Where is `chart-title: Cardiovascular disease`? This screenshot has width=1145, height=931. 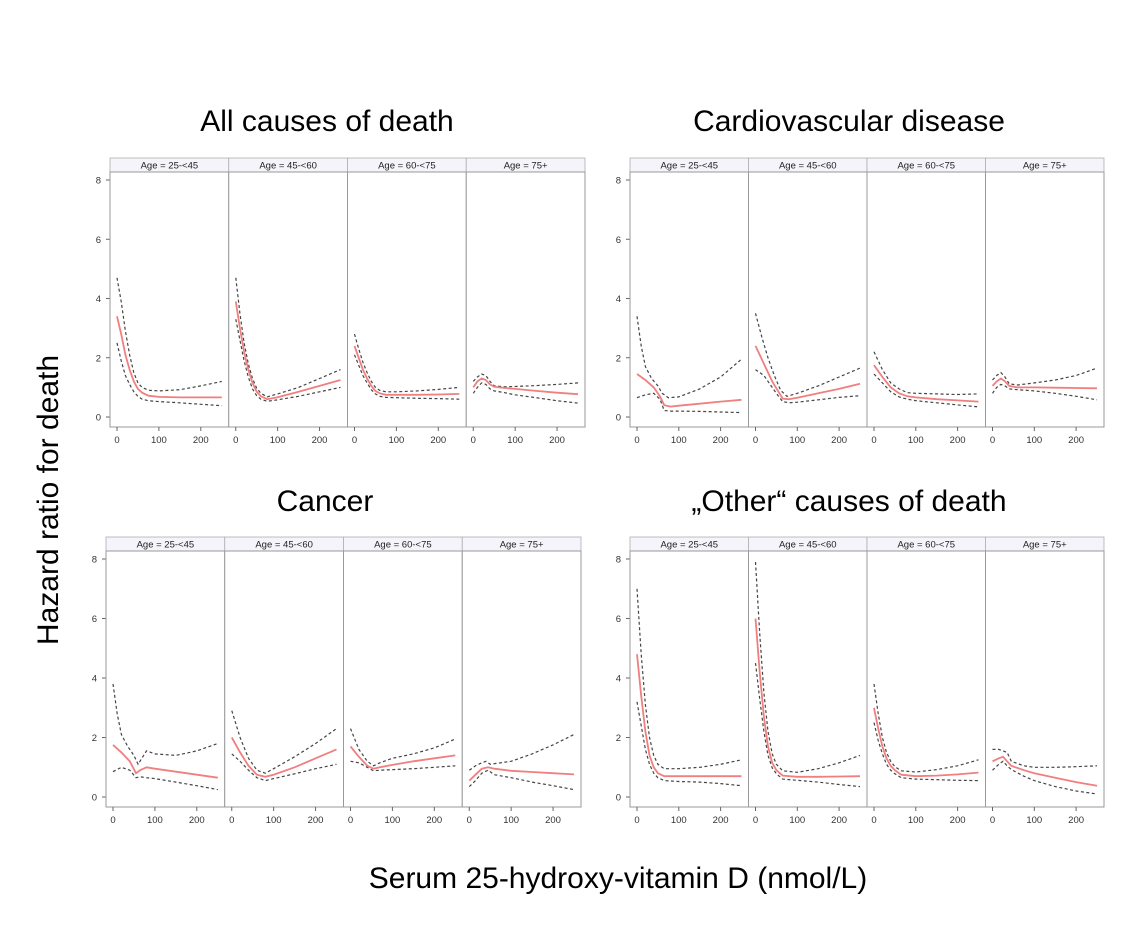
chart-title: Cardiovascular disease is located at coordinates (849, 121).